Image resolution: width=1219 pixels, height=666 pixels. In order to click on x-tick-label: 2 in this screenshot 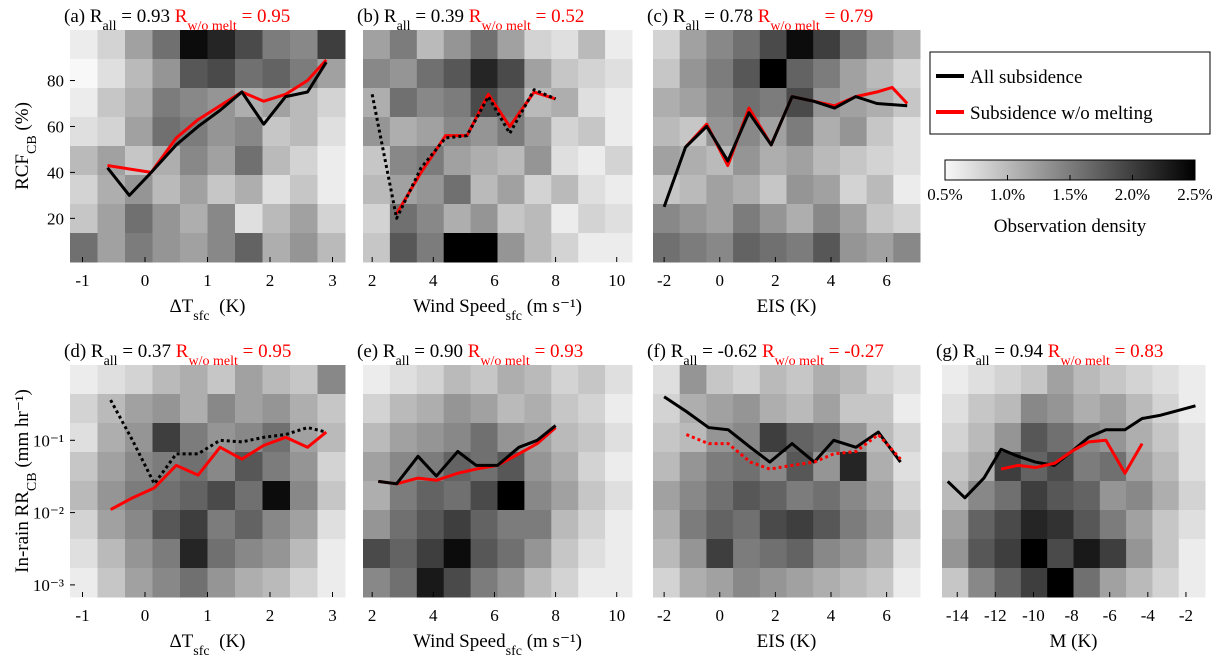, I will do `click(775, 615)`.